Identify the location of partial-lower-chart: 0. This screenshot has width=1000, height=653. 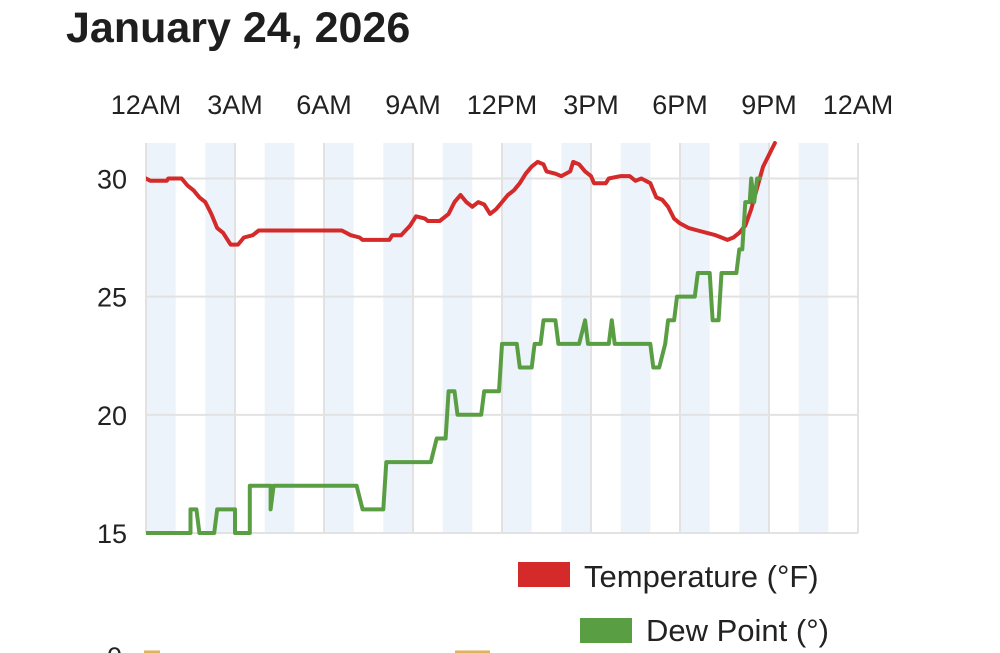
(298, 647).